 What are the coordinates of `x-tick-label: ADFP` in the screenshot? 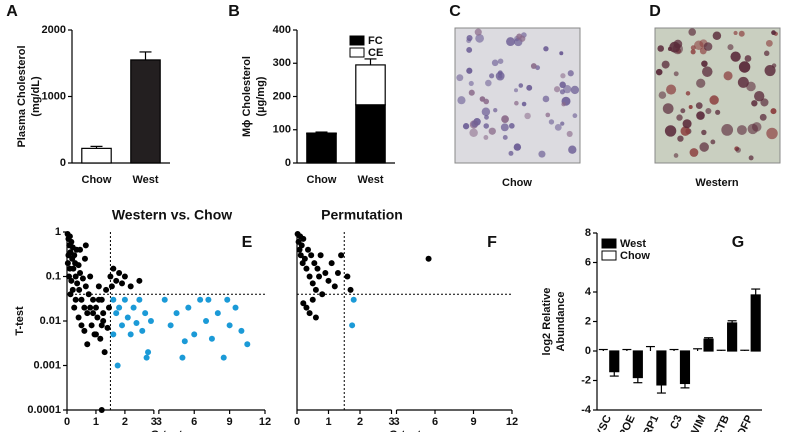 It's located at (744, 422).